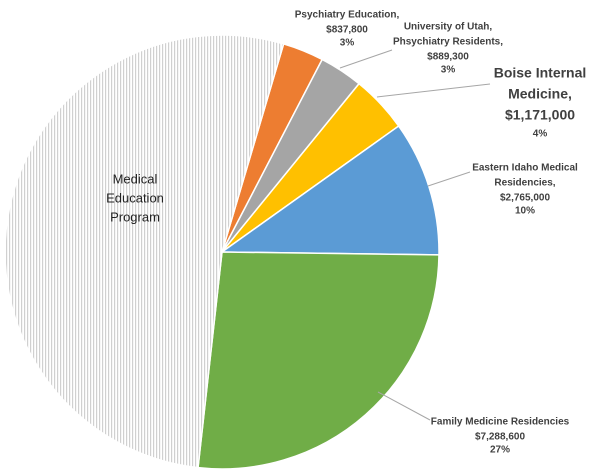 This screenshot has height=471, width=590. Describe the element at coordinates (135, 178) in the screenshot. I see `slice-label: Medical` at that location.